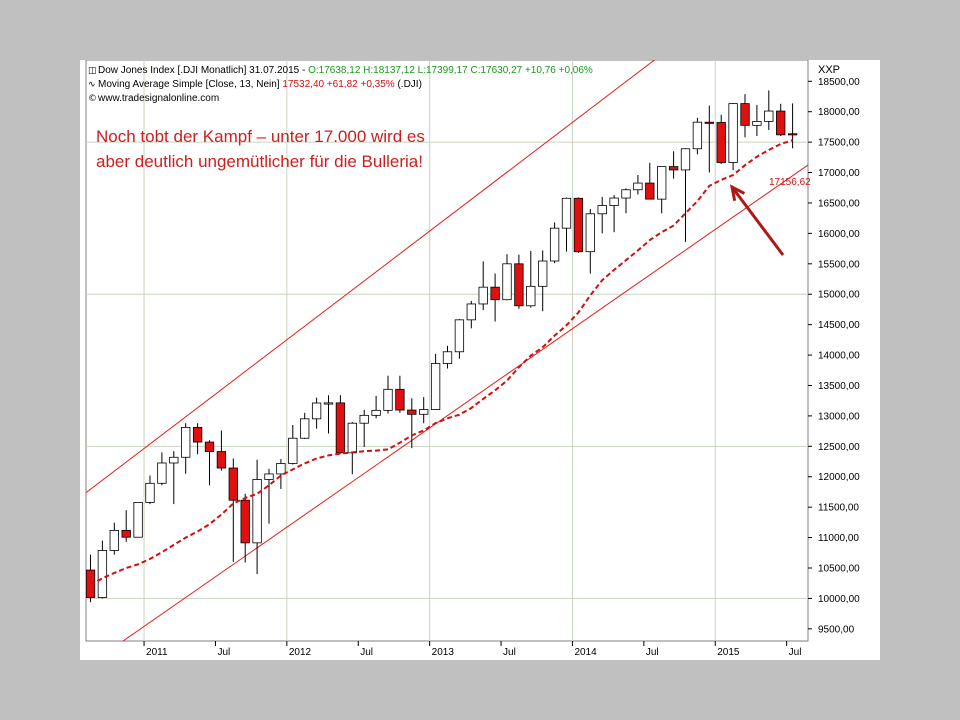 The width and height of the screenshot is (960, 720). Describe the element at coordinates (338, 84) in the screenshot. I see `header-ma-values: 17532,40 +61,82 +0,35%` at that location.